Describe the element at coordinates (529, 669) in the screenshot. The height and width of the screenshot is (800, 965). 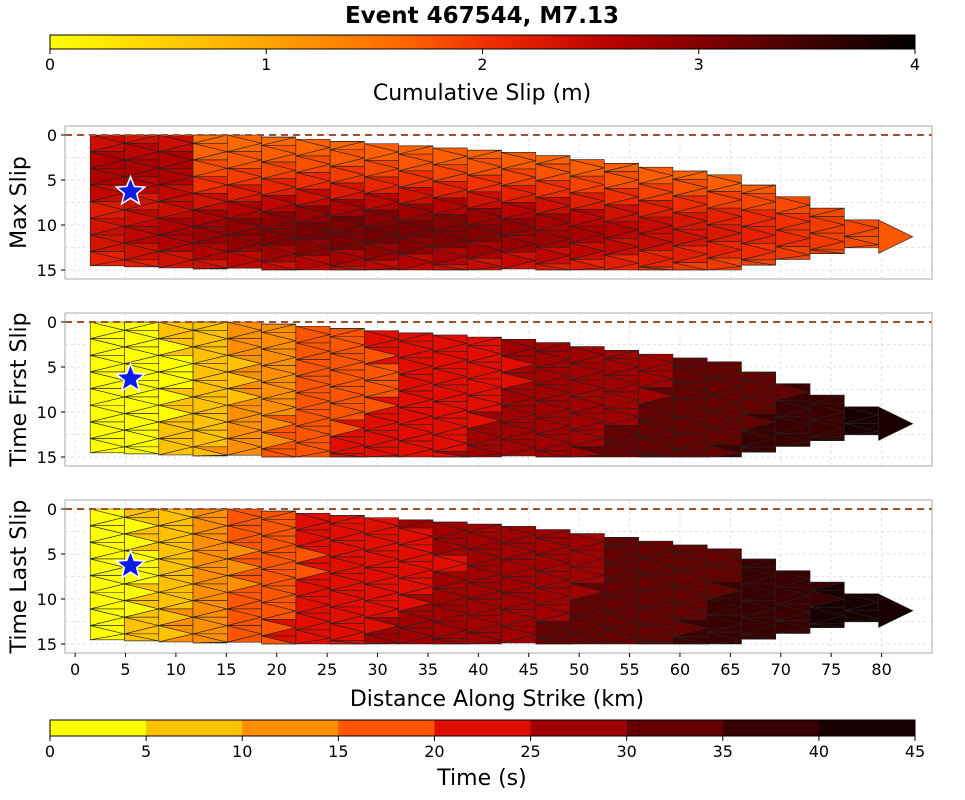
I see `x-tick-label: 45` at that location.